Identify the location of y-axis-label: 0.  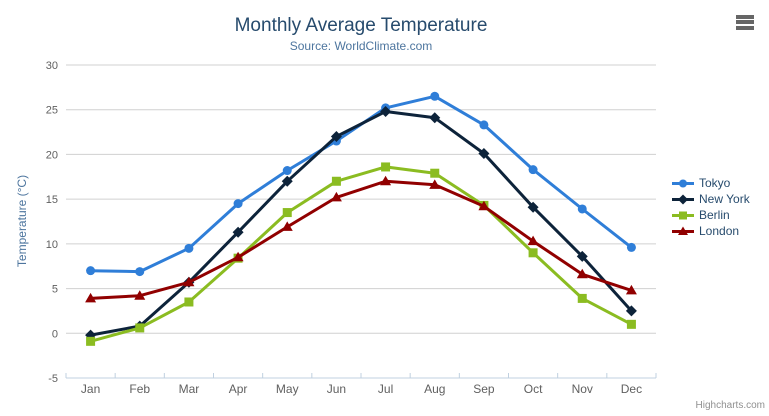
(55, 334).